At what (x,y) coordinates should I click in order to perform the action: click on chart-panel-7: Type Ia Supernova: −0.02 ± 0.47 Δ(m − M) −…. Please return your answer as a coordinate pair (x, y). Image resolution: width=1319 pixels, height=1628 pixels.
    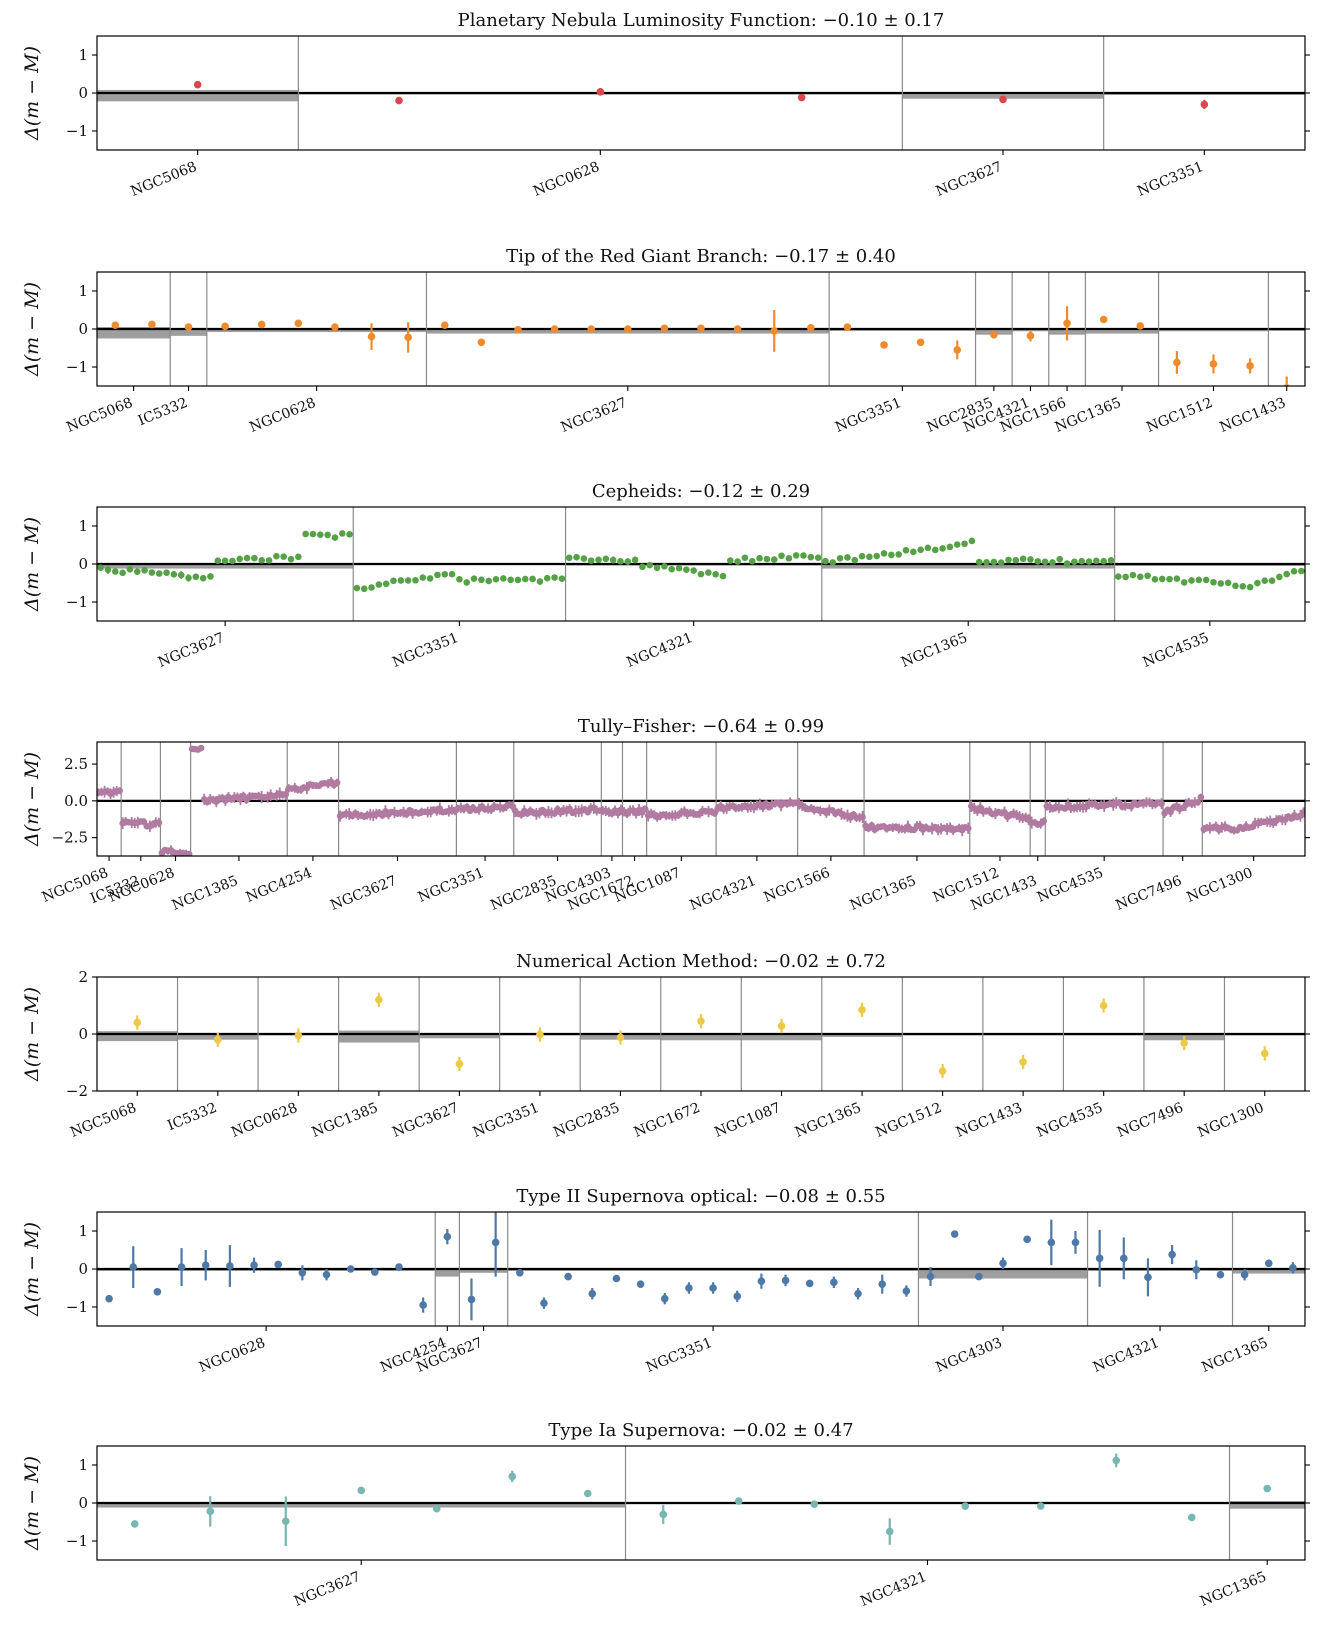
    Looking at the image, I should click on (665, 1515).